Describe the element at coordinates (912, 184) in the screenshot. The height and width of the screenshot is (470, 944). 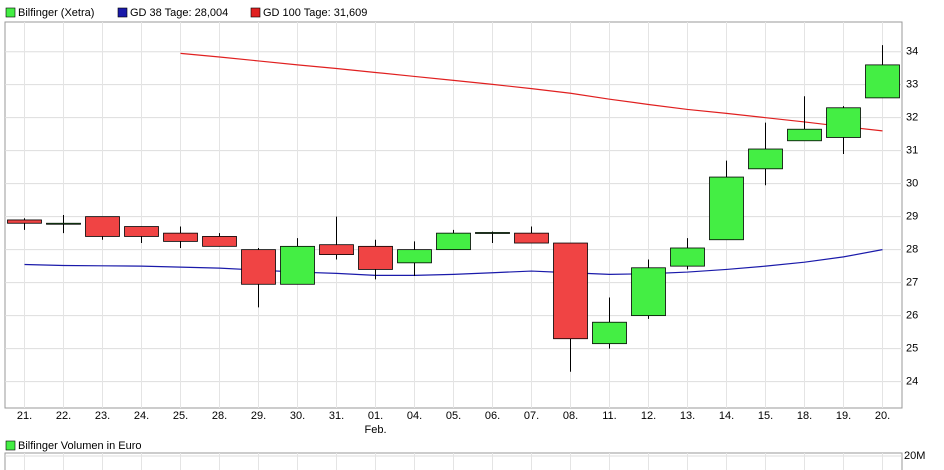
I see `y-tick-label: 30` at that location.